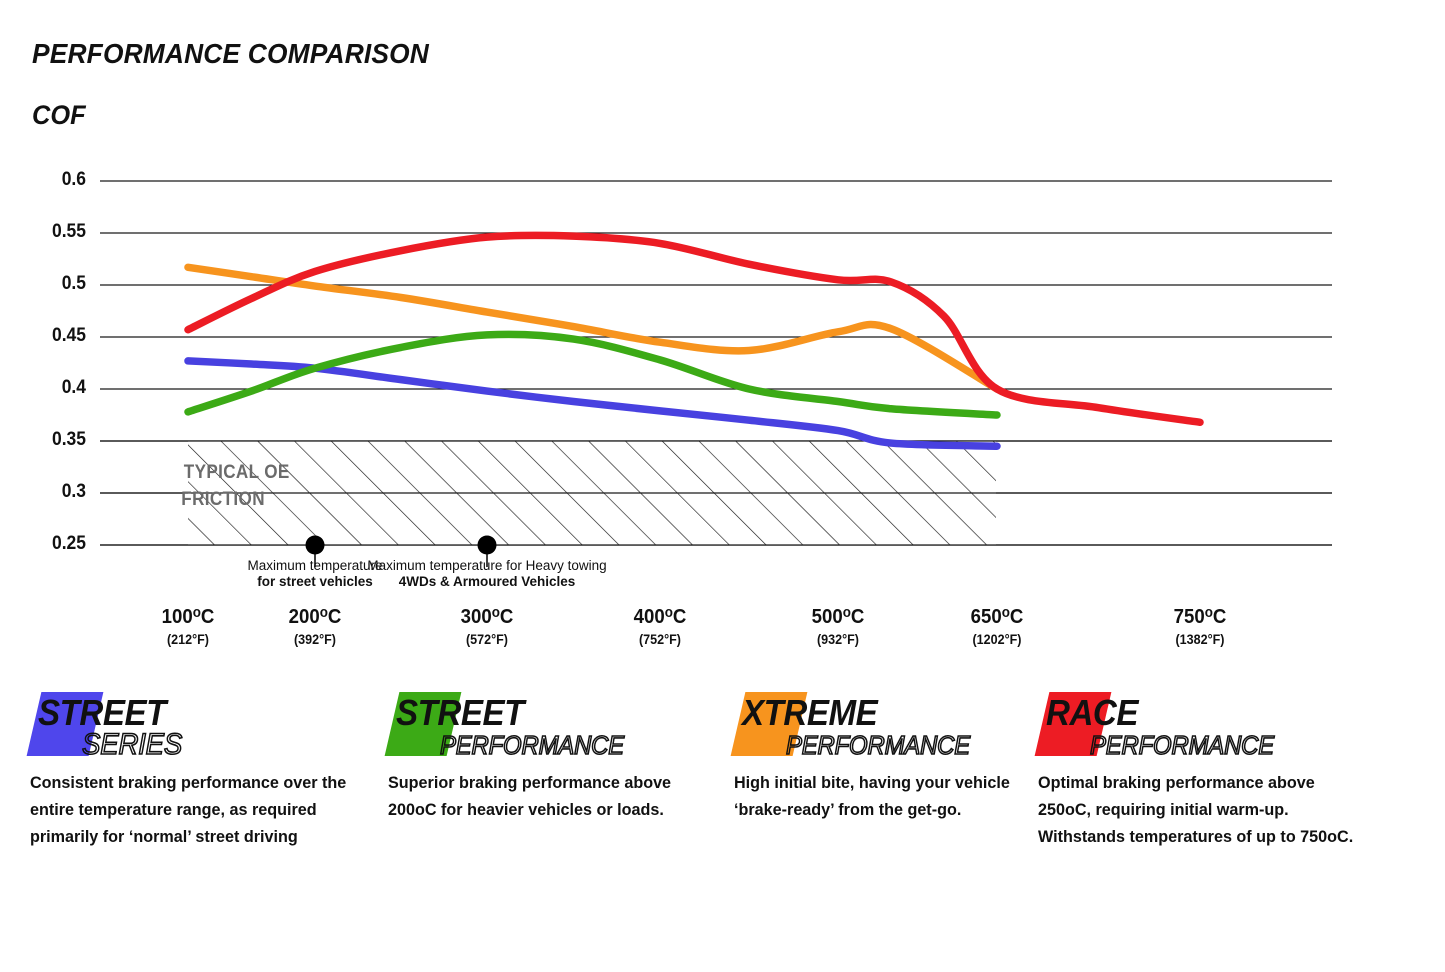  I want to click on x-tick-celsius: 300oC, so click(487, 617).